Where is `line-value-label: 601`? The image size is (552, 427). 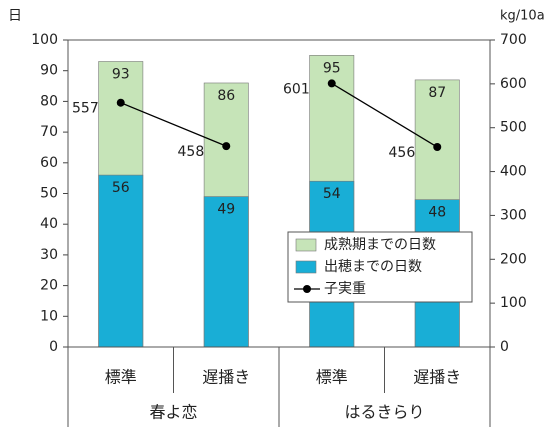 line-value-label: 601 is located at coordinates (296, 89).